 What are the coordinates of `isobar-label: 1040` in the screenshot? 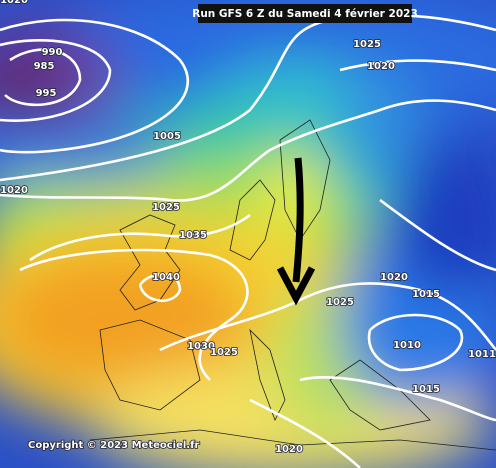 It's located at (166, 277).